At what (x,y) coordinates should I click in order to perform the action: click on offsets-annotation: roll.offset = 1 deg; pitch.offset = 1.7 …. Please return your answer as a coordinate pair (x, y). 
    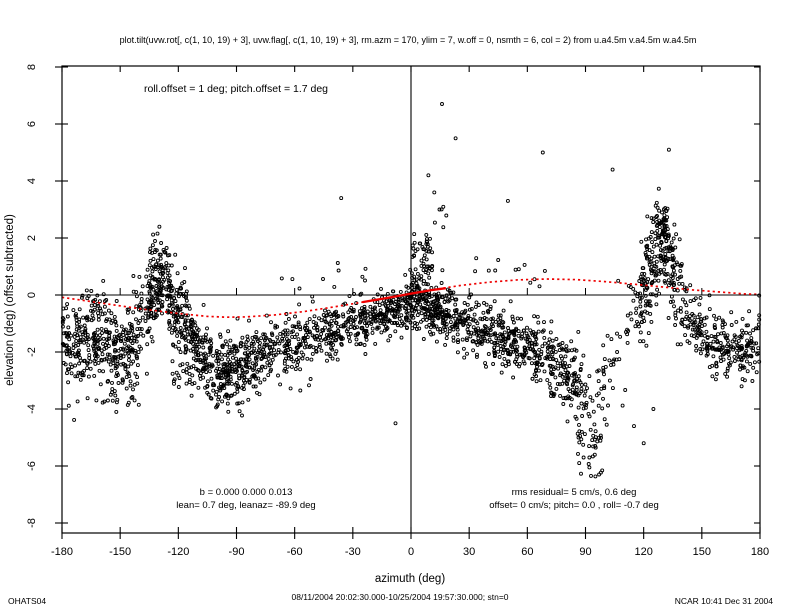
    Looking at the image, I should click on (236, 89).